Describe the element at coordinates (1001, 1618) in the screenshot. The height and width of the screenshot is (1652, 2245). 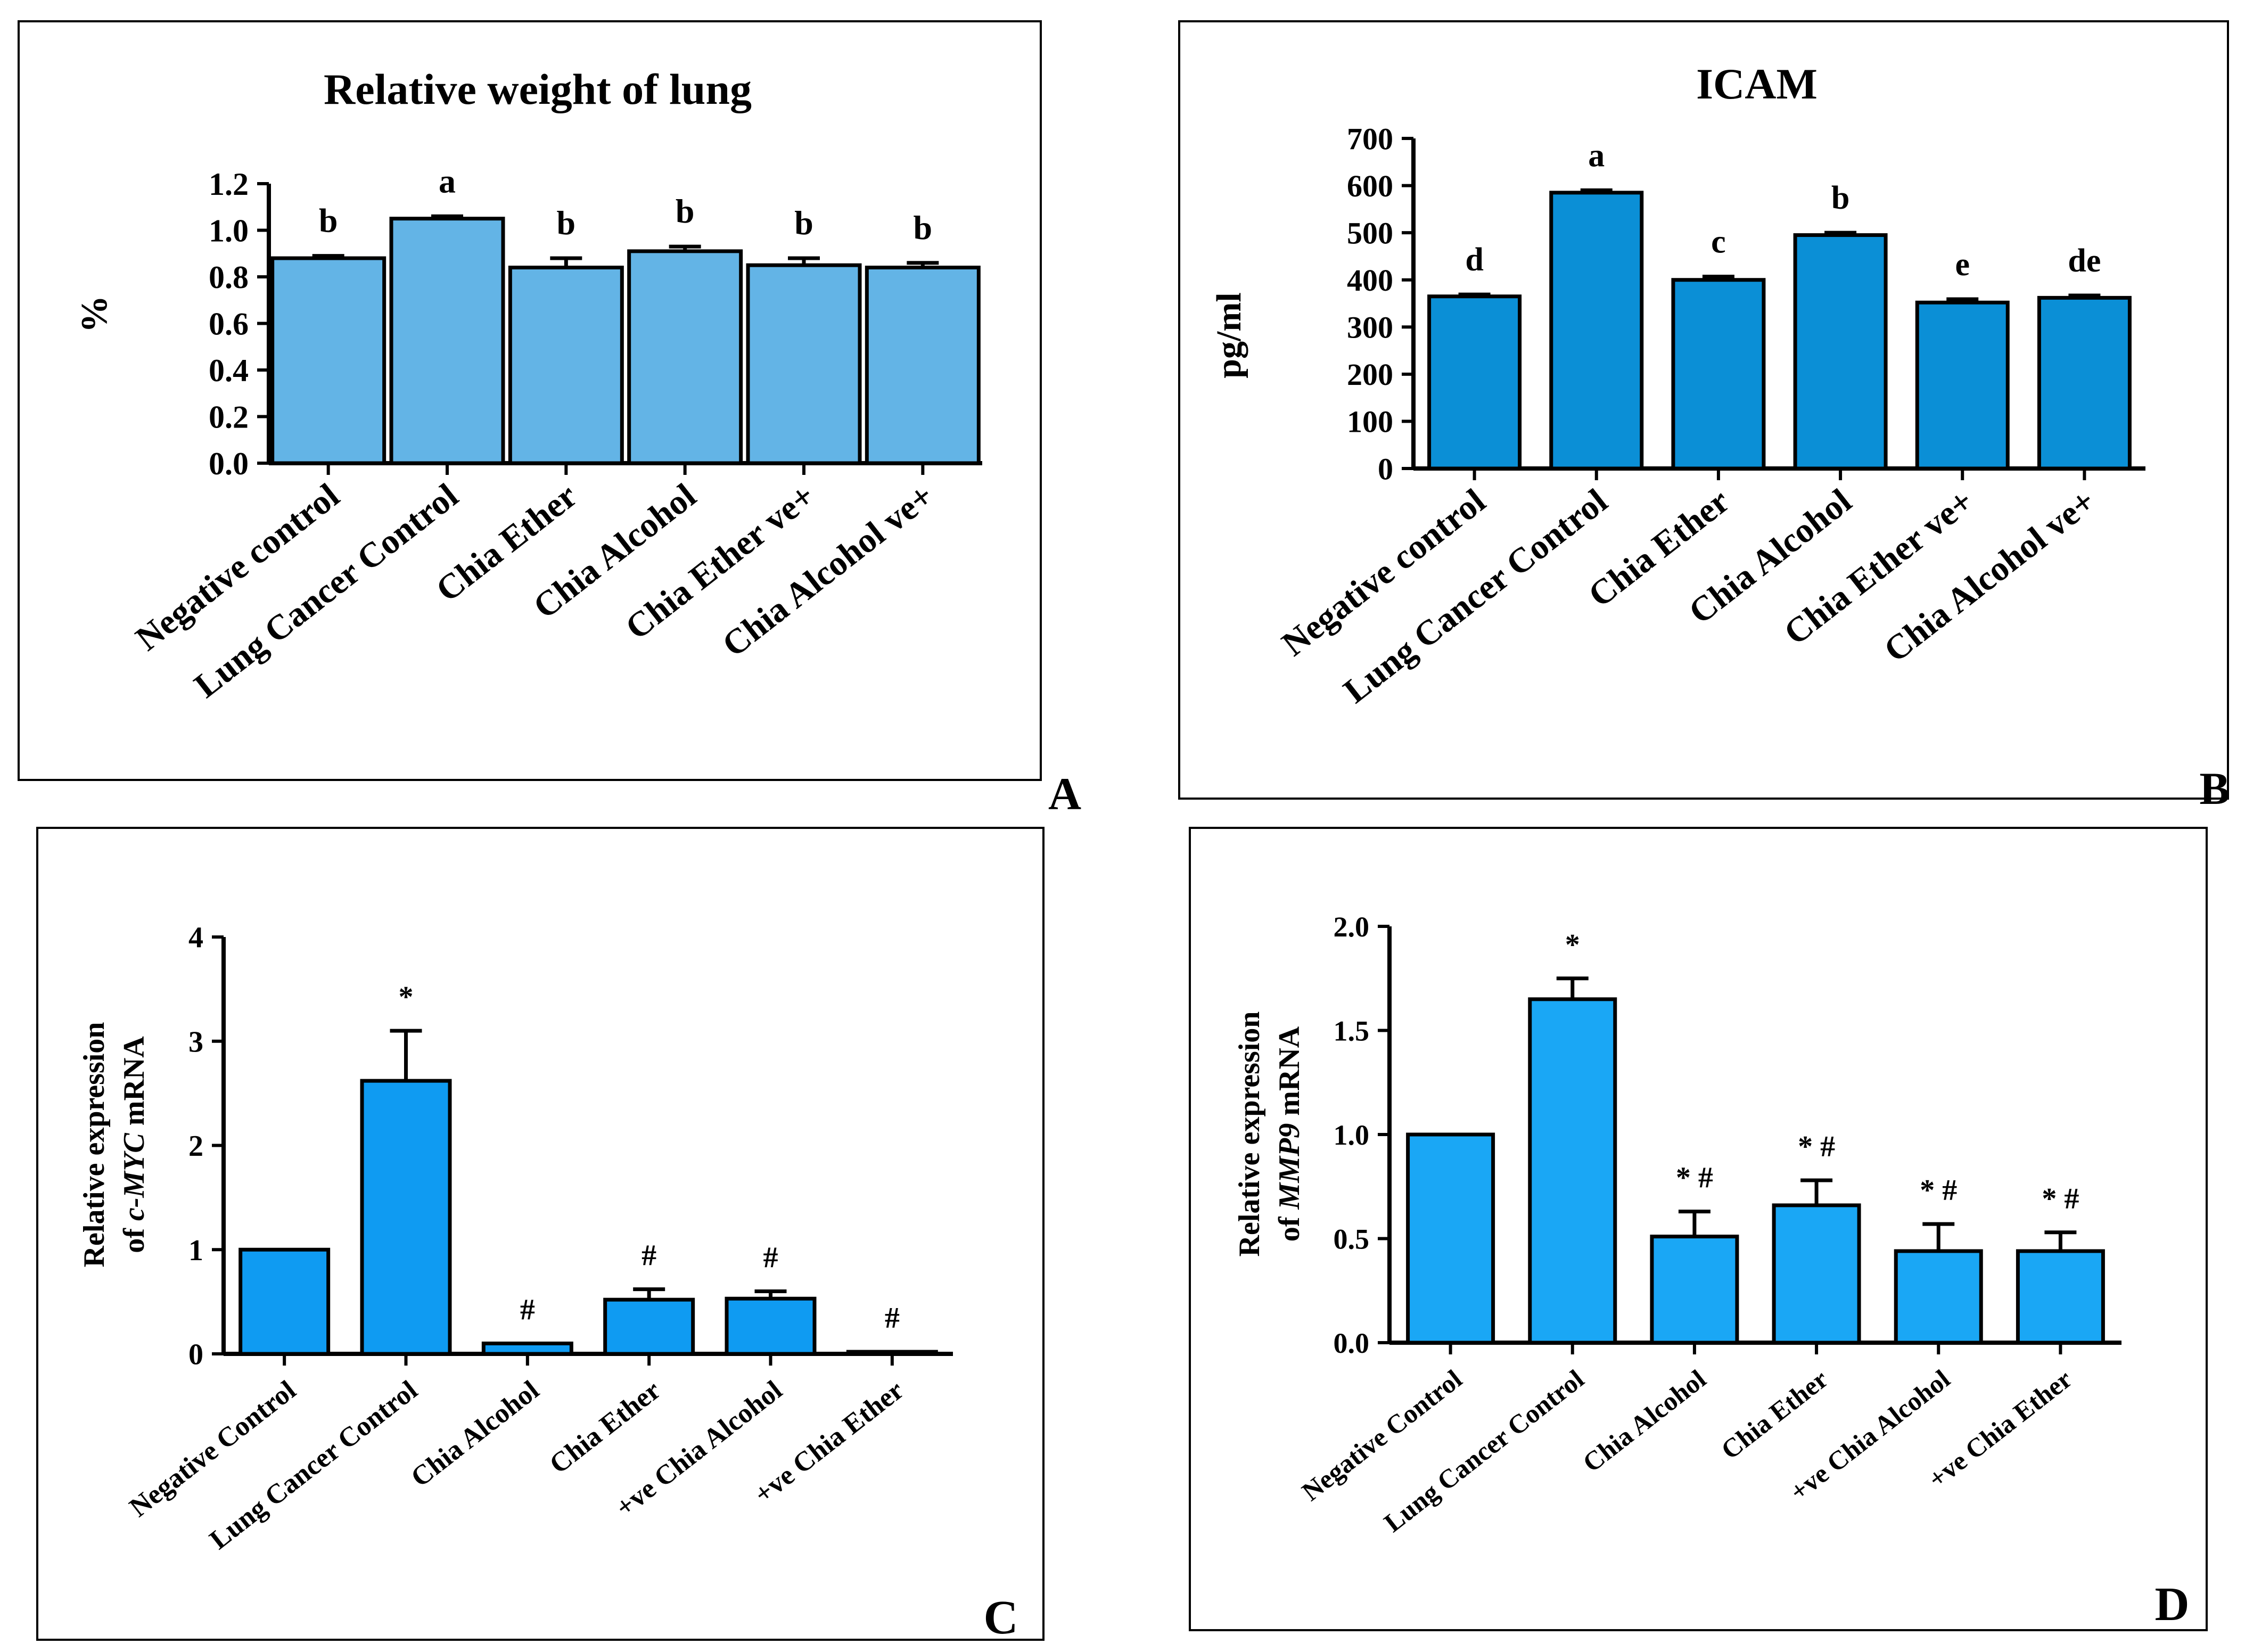
I see `panel-letter: C` at that location.